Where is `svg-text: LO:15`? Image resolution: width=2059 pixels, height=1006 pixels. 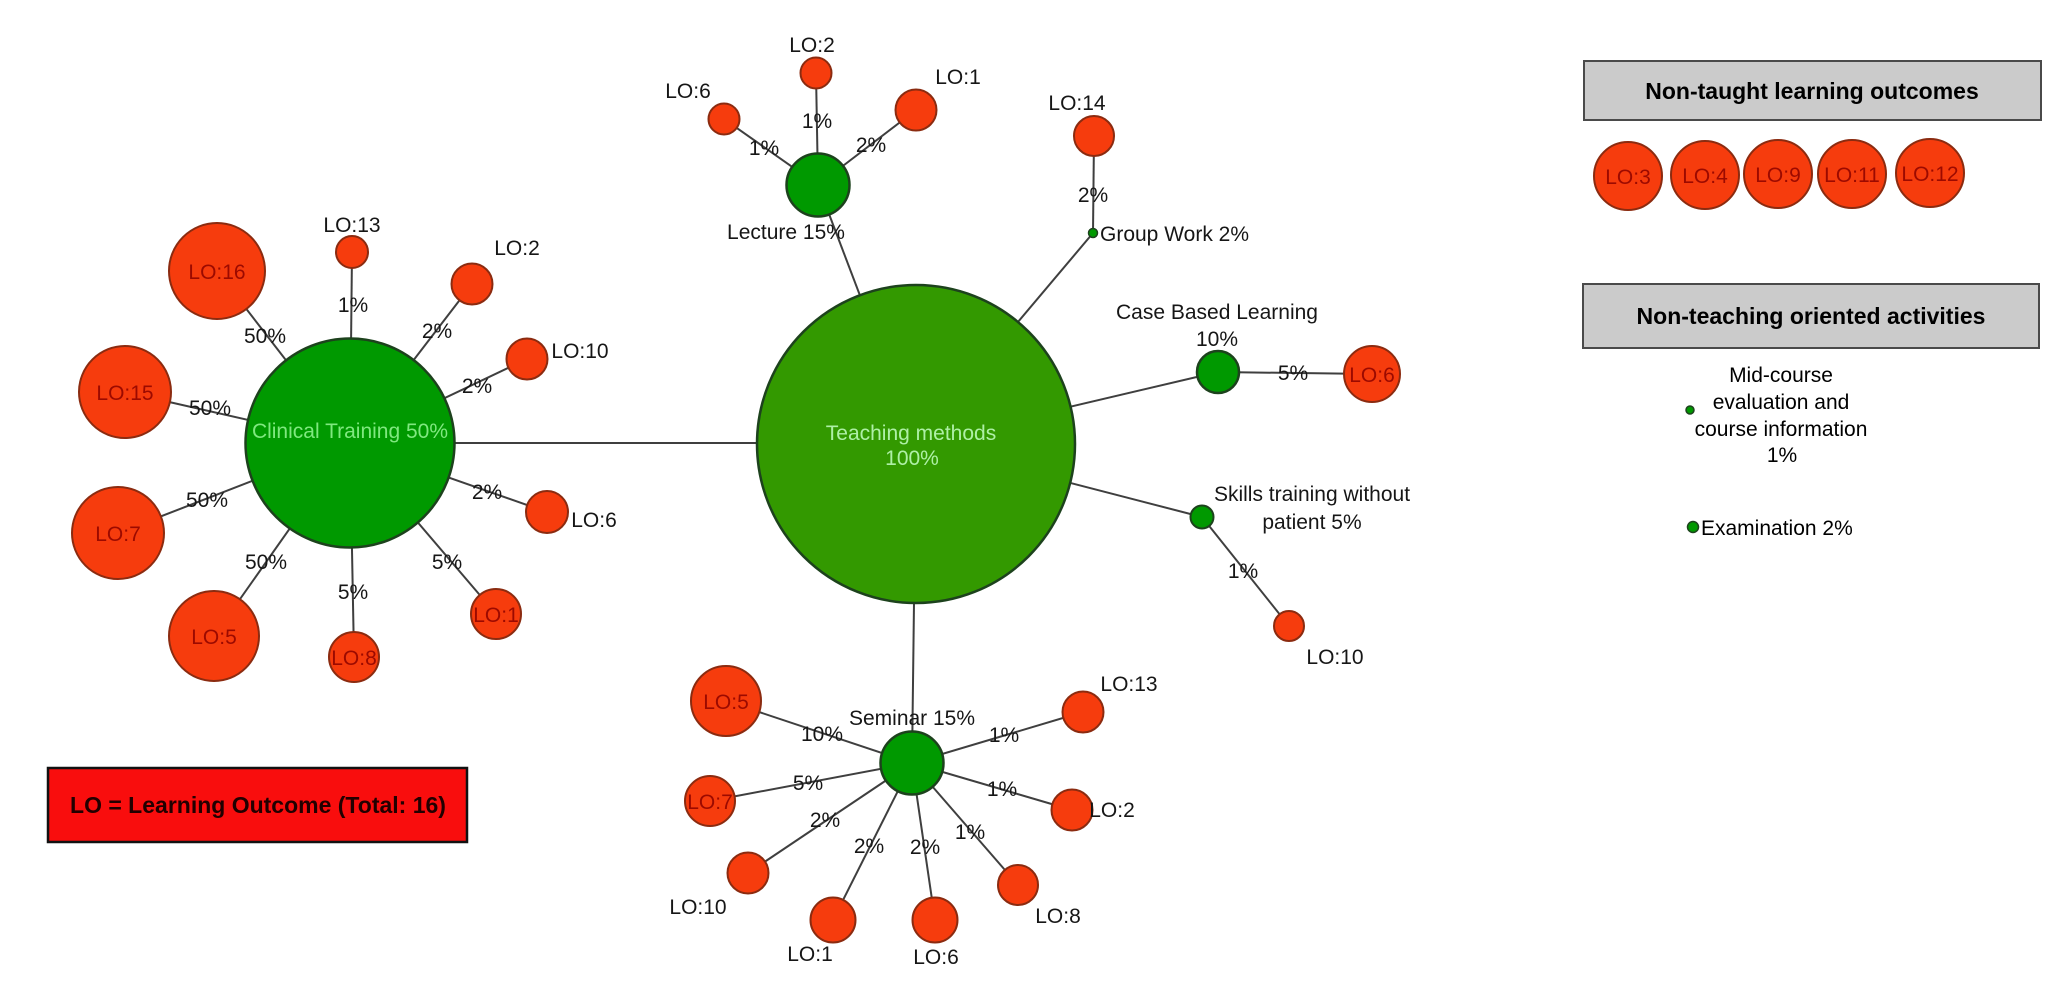
svg-text: LO:15 is located at coordinates (124, 393).